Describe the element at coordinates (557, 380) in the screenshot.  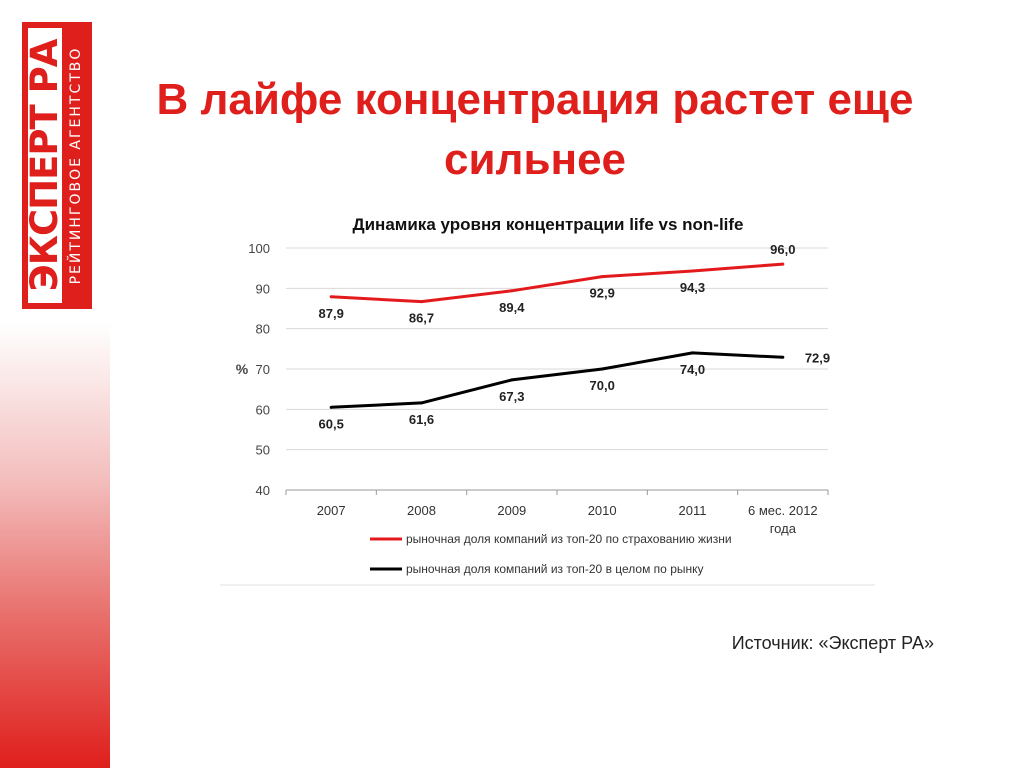
I see `market-series-line` at that location.